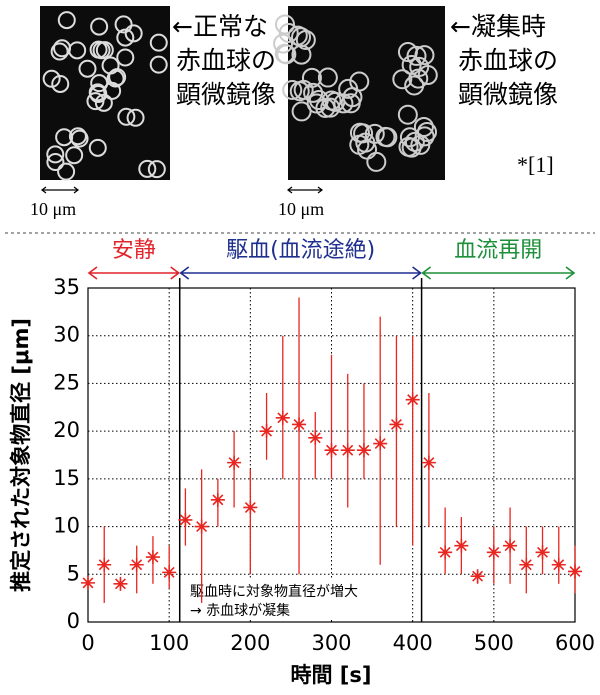  What do you see at coordinates (330, 675) in the screenshot?
I see `x-axis-label: 時間 [s]` at bounding box center [330, 675].